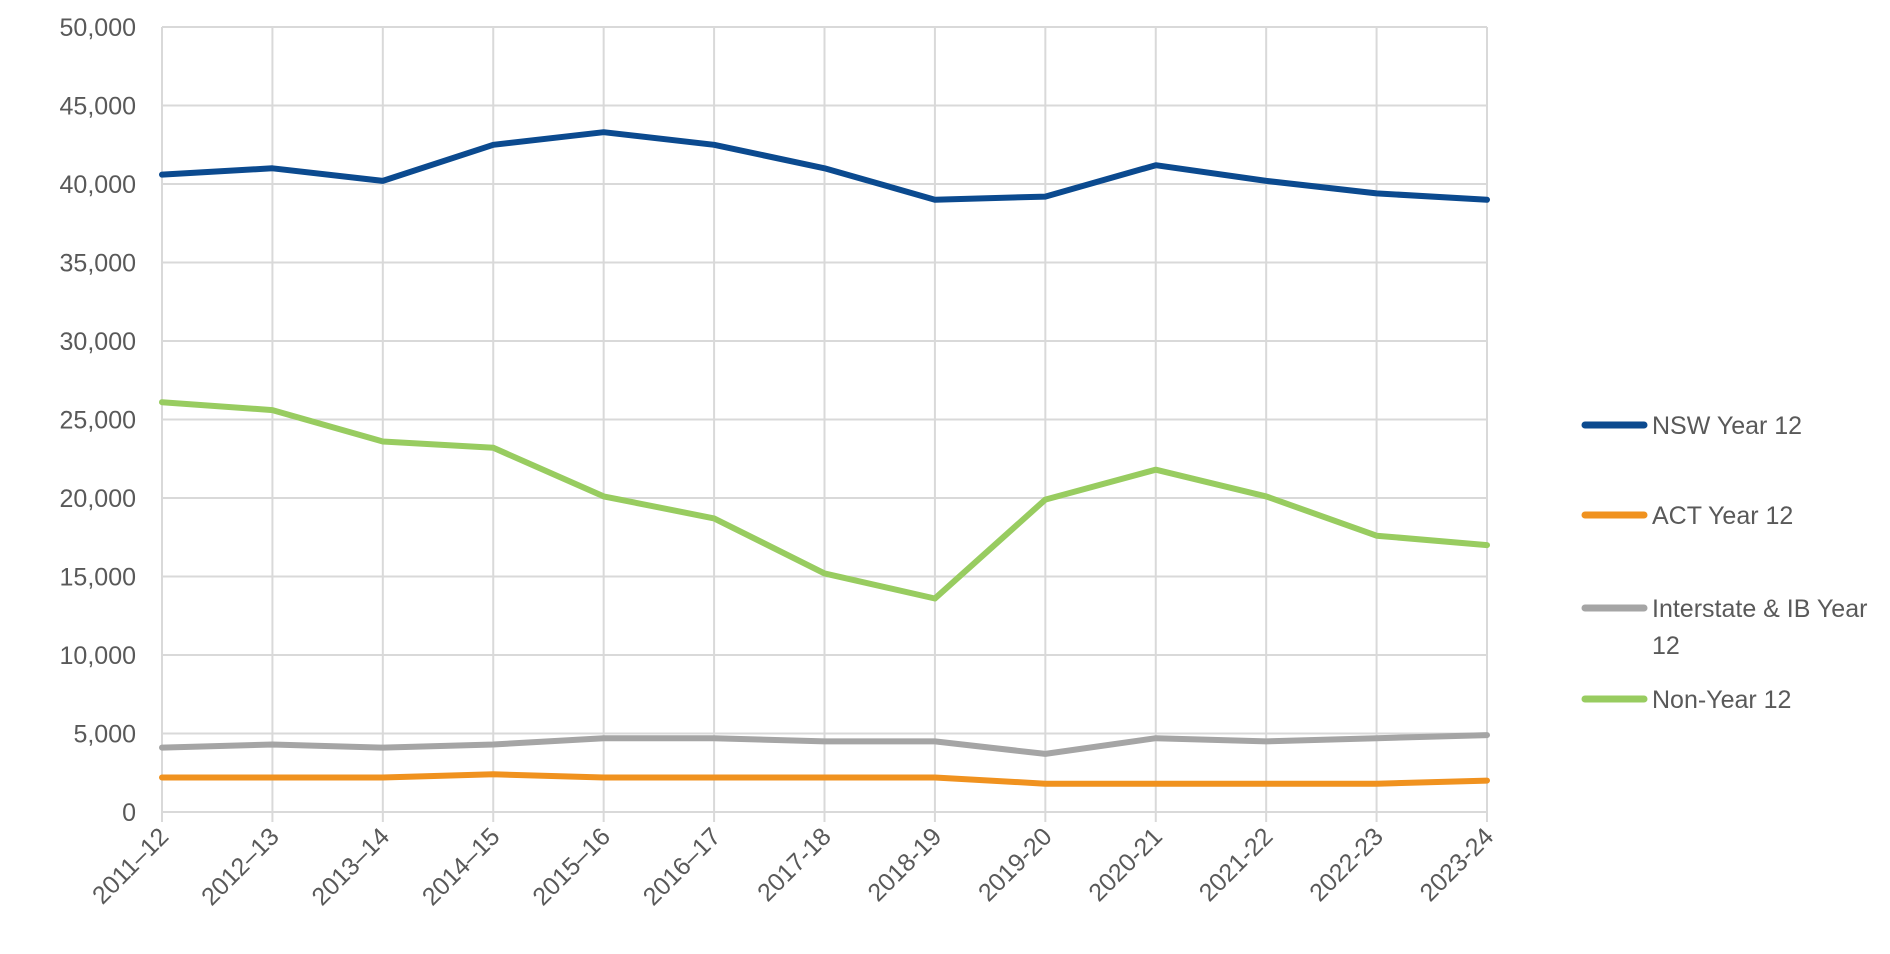 This screenshot has height=954, width=1890. What do you see at coordinates (1759, 609) in the screenshot?
I see `legend-label: Interstate & IB Year` at bounding box center [1759, 609].